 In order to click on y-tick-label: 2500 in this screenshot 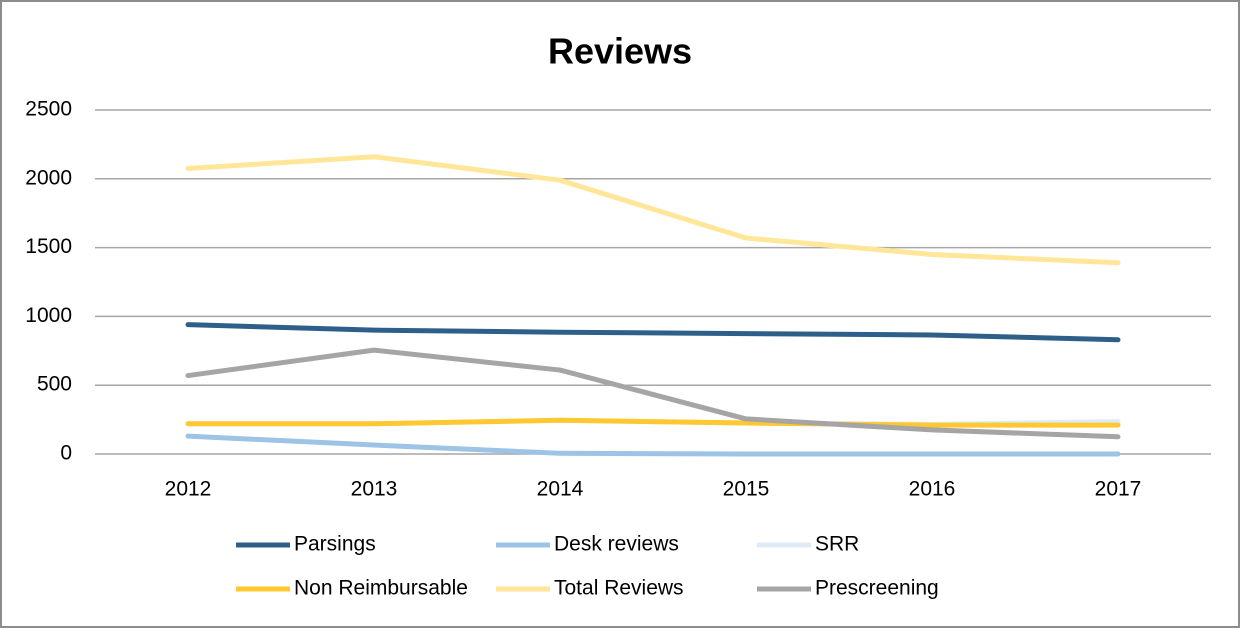, I will do `click(48, 109)`.